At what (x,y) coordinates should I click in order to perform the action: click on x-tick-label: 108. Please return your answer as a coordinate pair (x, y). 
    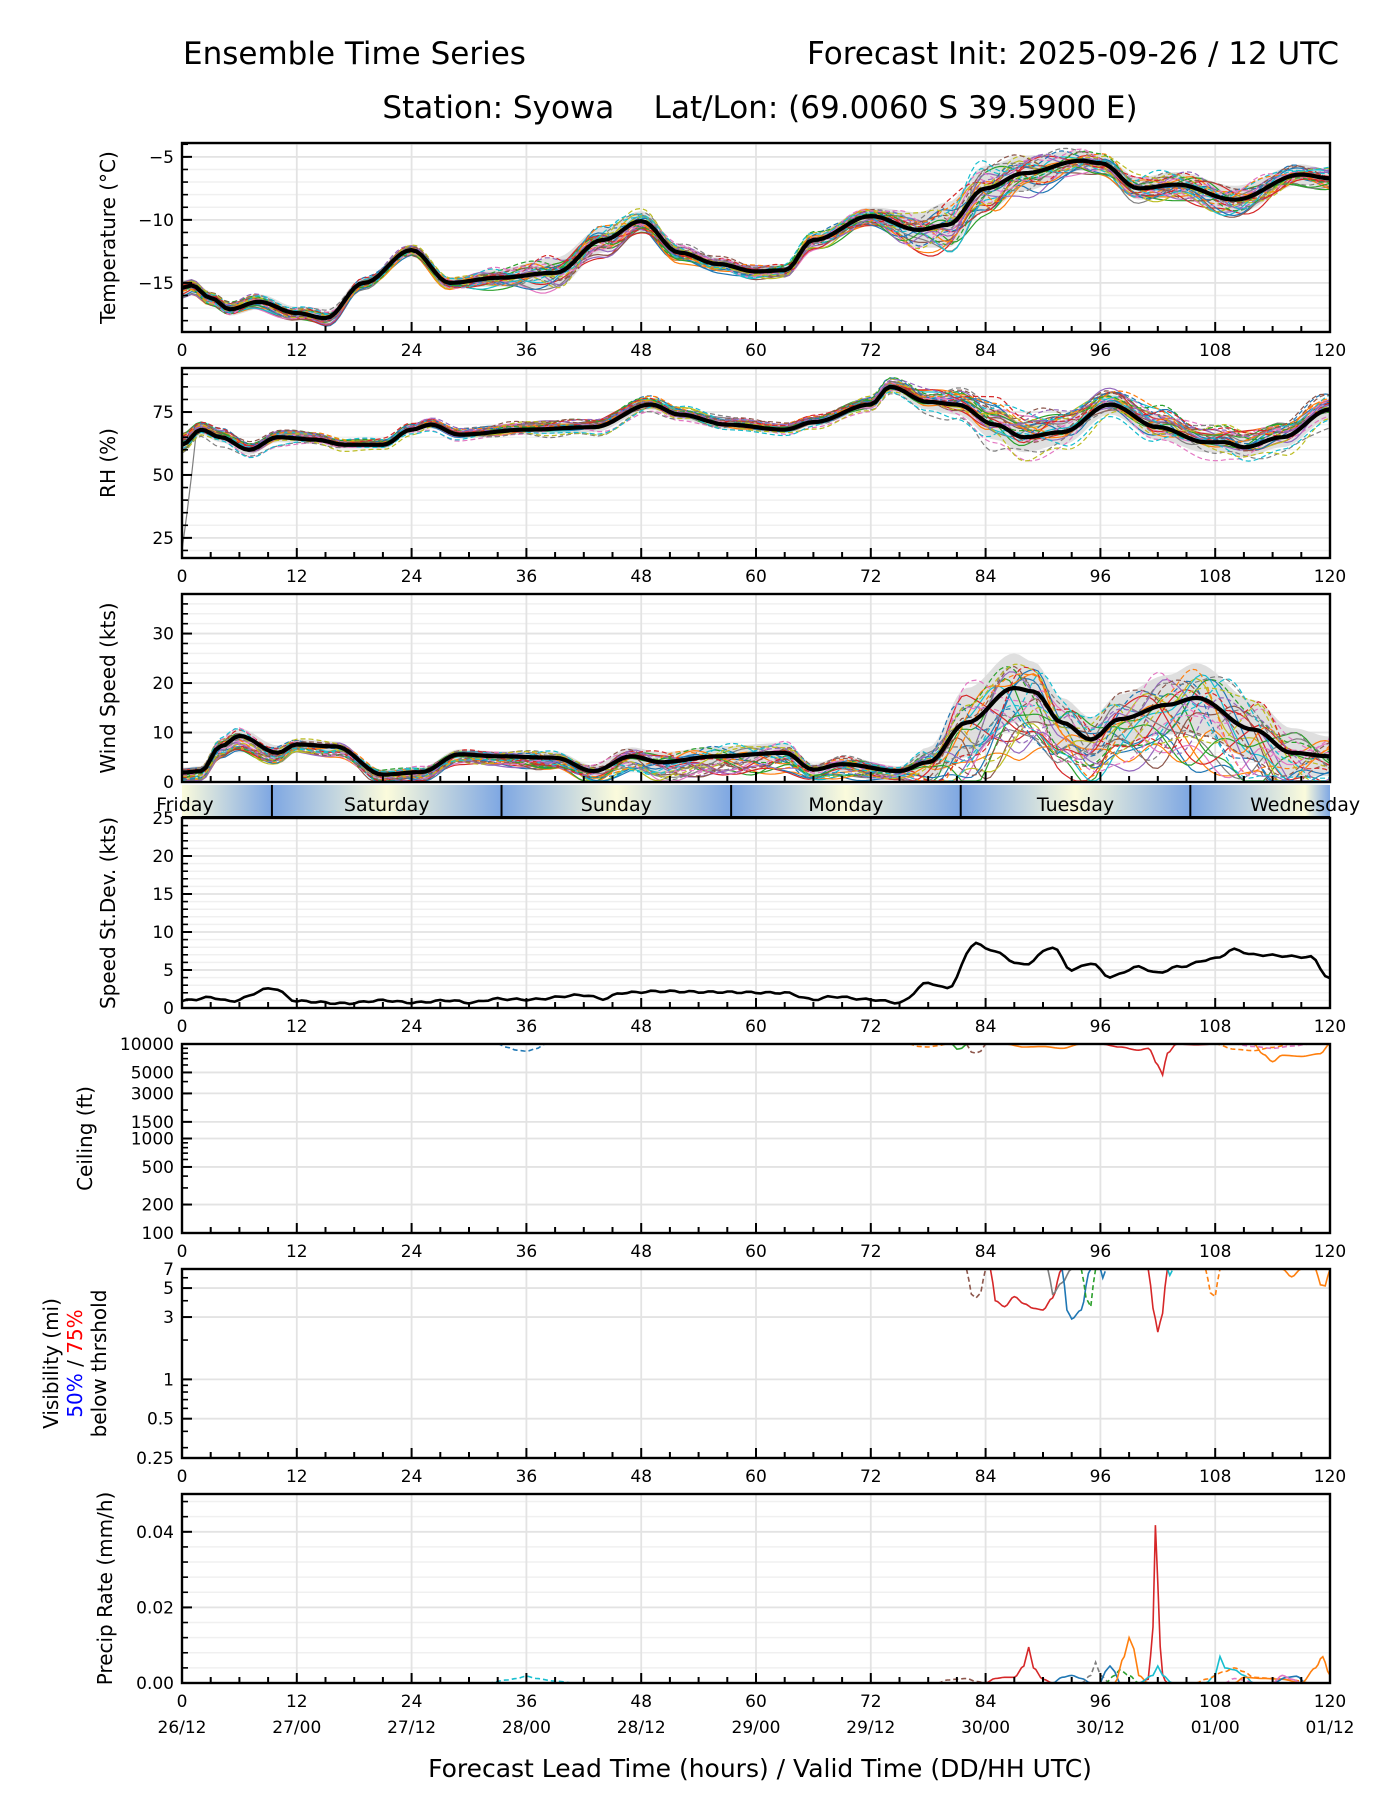
    Looking at the image, I should click on (1215, 1702).